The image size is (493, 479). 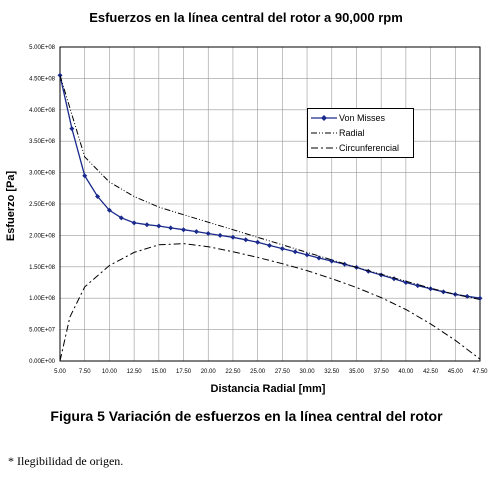 I want to click on x-tick-label: 27.50, so click(x=283, y=372).